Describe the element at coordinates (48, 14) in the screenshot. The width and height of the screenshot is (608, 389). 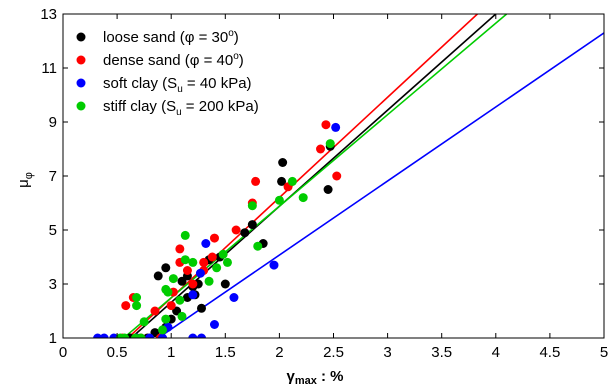
I see `y-tick-label: 13` at that location.